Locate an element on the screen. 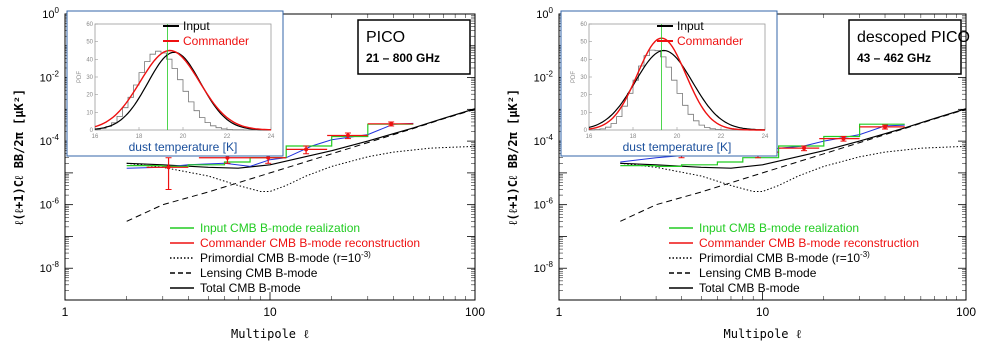  series-input-steps is located at coordinates (270, 145).